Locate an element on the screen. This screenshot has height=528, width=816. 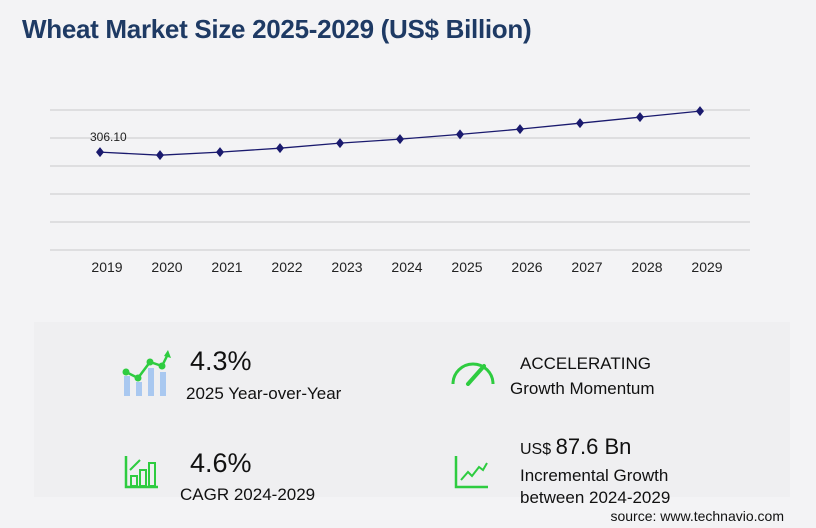
incremental-label-1: Incremental Growth is located at coordinates (594, 475).